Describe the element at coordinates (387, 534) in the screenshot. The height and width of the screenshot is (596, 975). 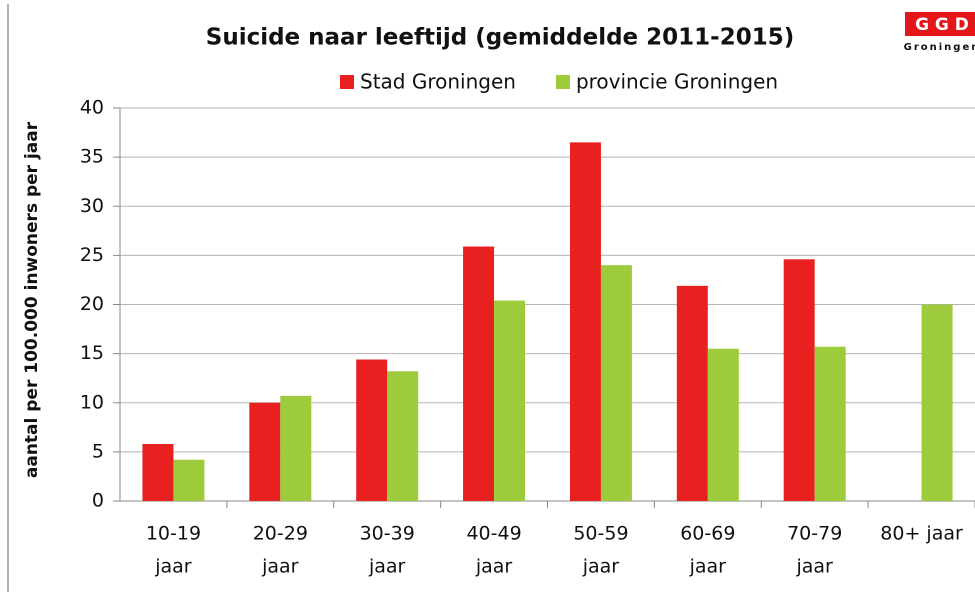
I see `x-tick-label: 30-39` at that location.